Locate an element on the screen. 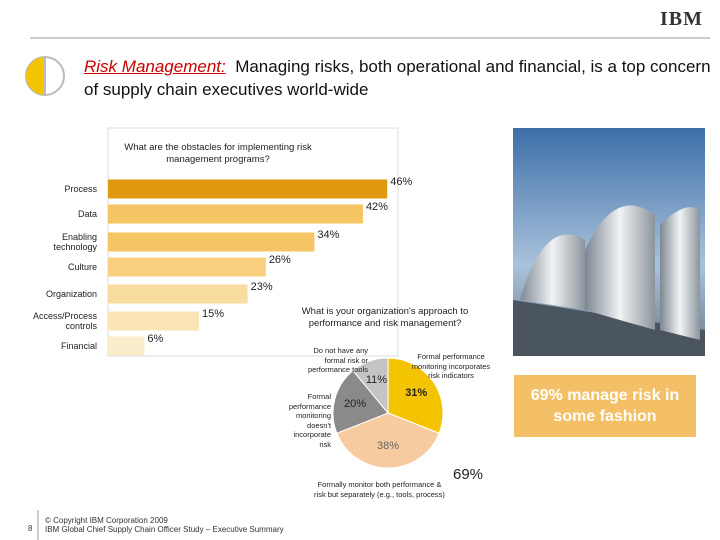 The height and width of the screenshot is (540, 720). category-label: Data is located at coordinates (87, 214).